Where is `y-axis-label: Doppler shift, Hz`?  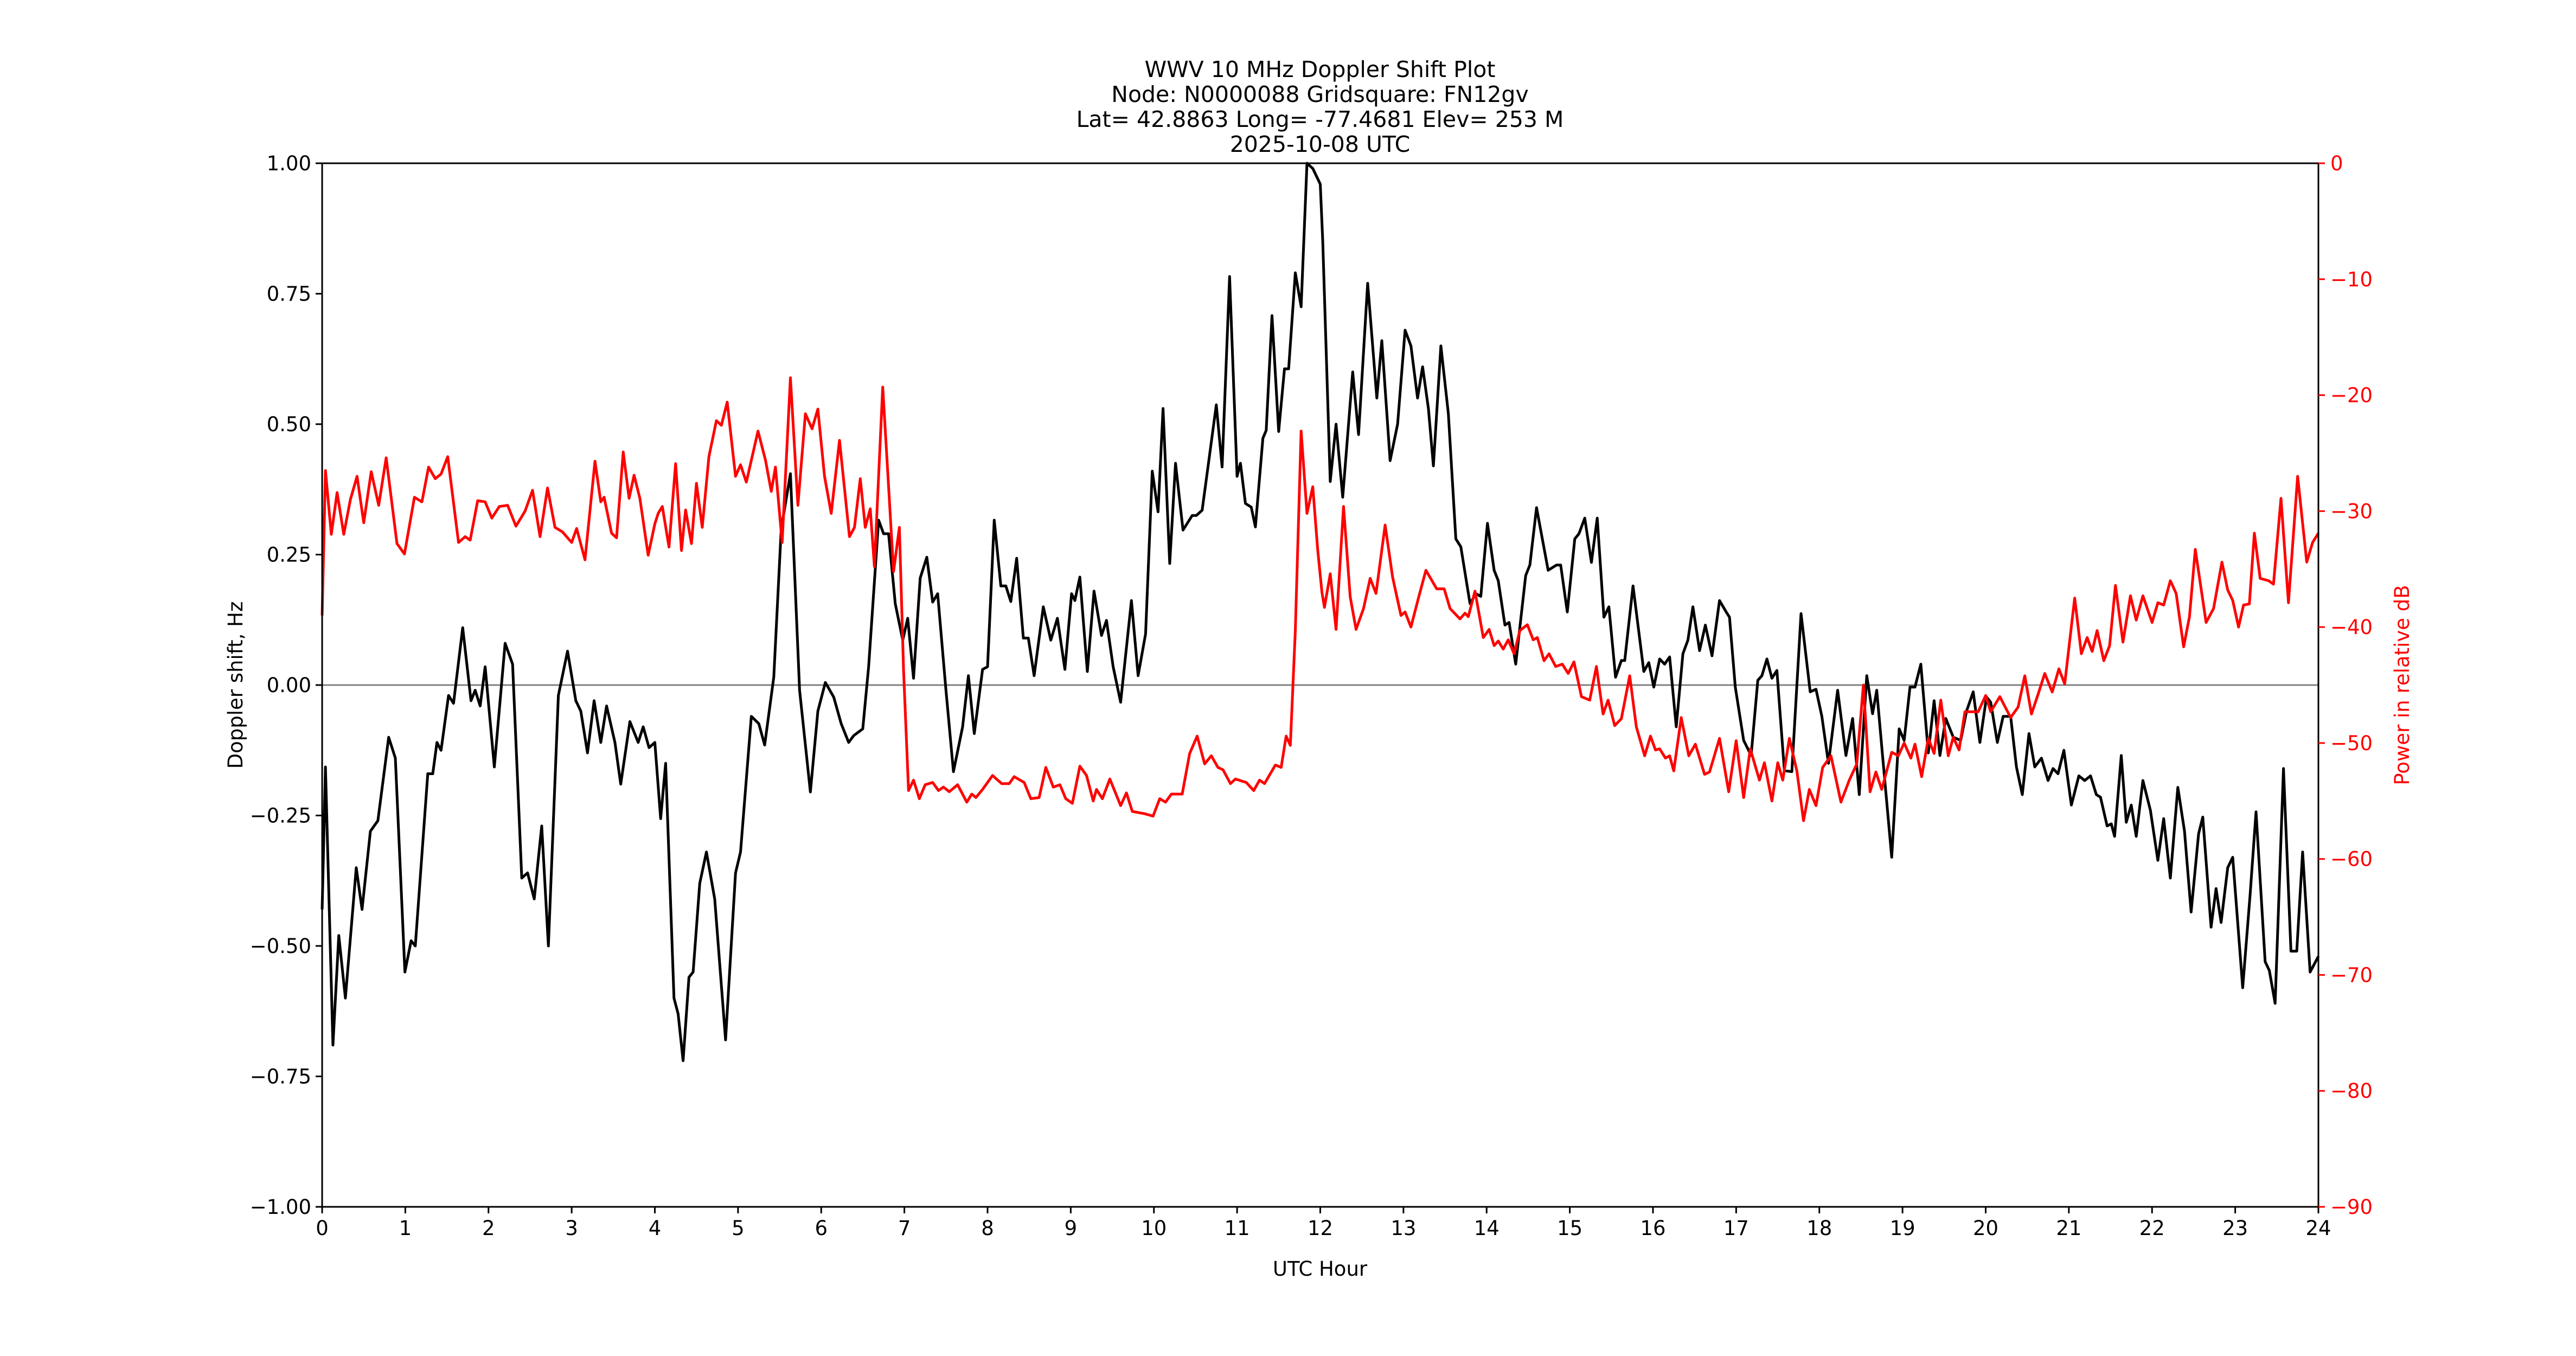 y-axis-label: Doppler shift, Hz is located at coordinates (235, 685).